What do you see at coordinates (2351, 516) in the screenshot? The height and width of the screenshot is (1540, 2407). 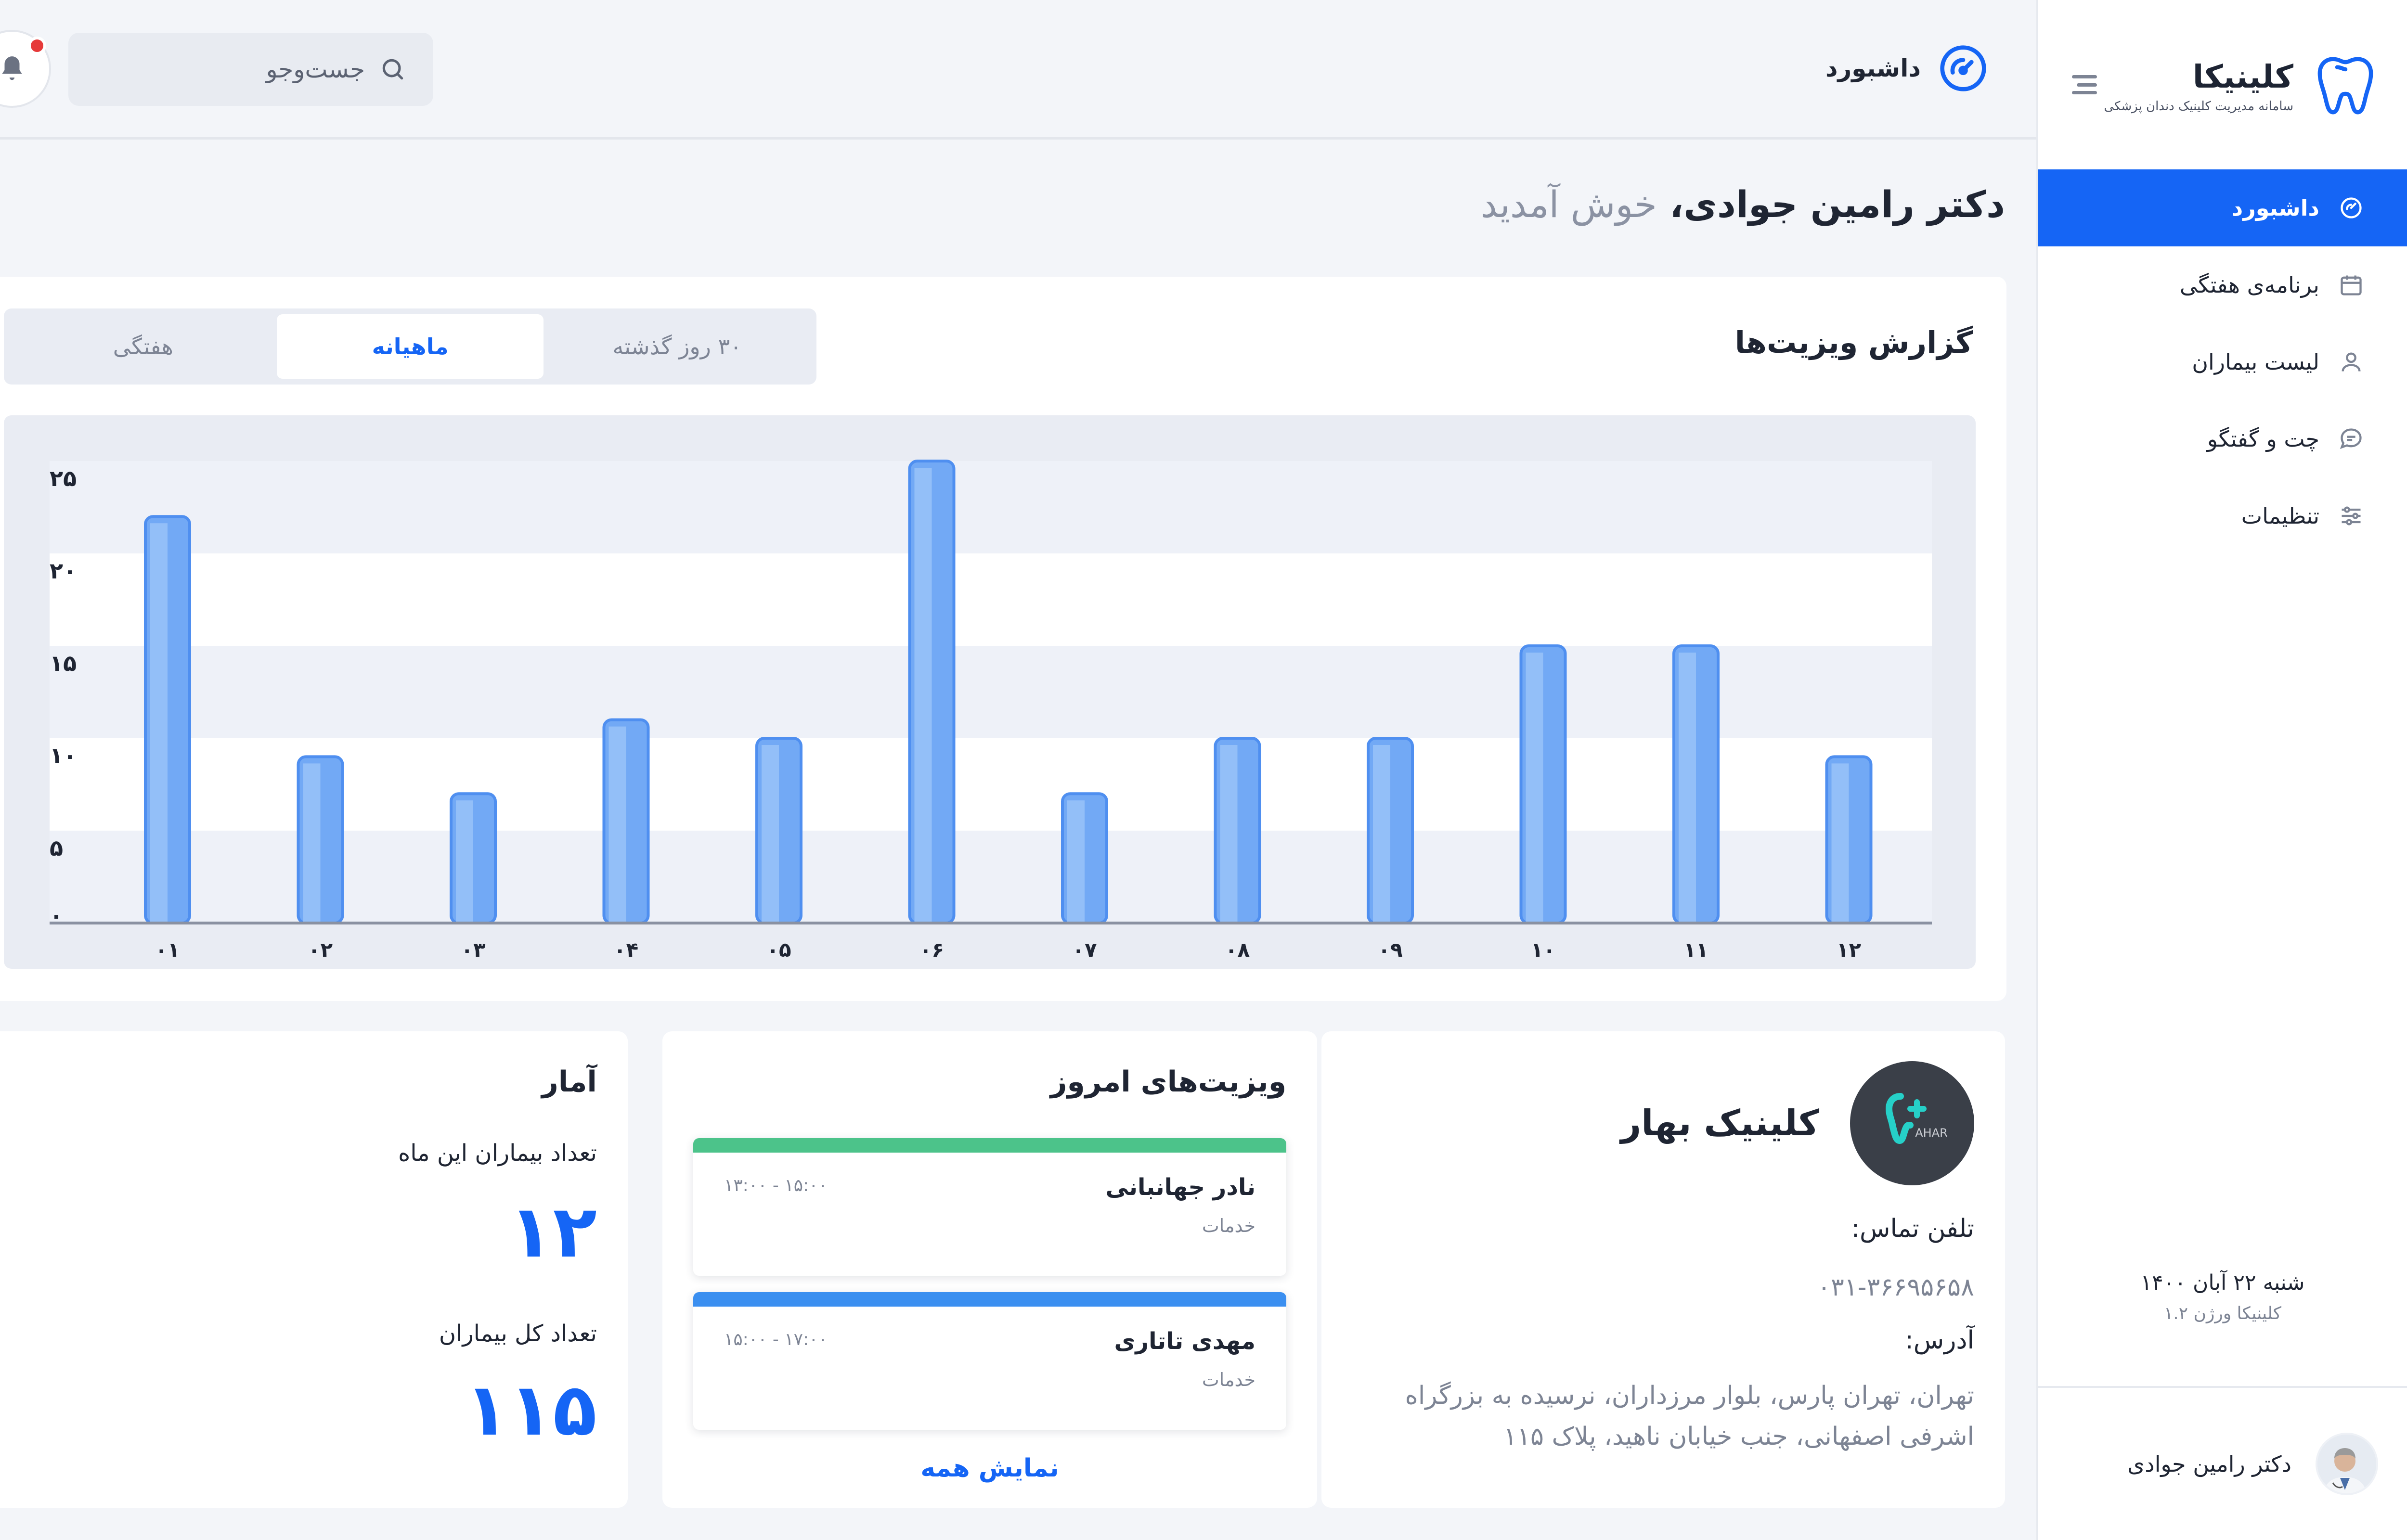 I see `sliders-icon` at bounding box center [2351, 516].